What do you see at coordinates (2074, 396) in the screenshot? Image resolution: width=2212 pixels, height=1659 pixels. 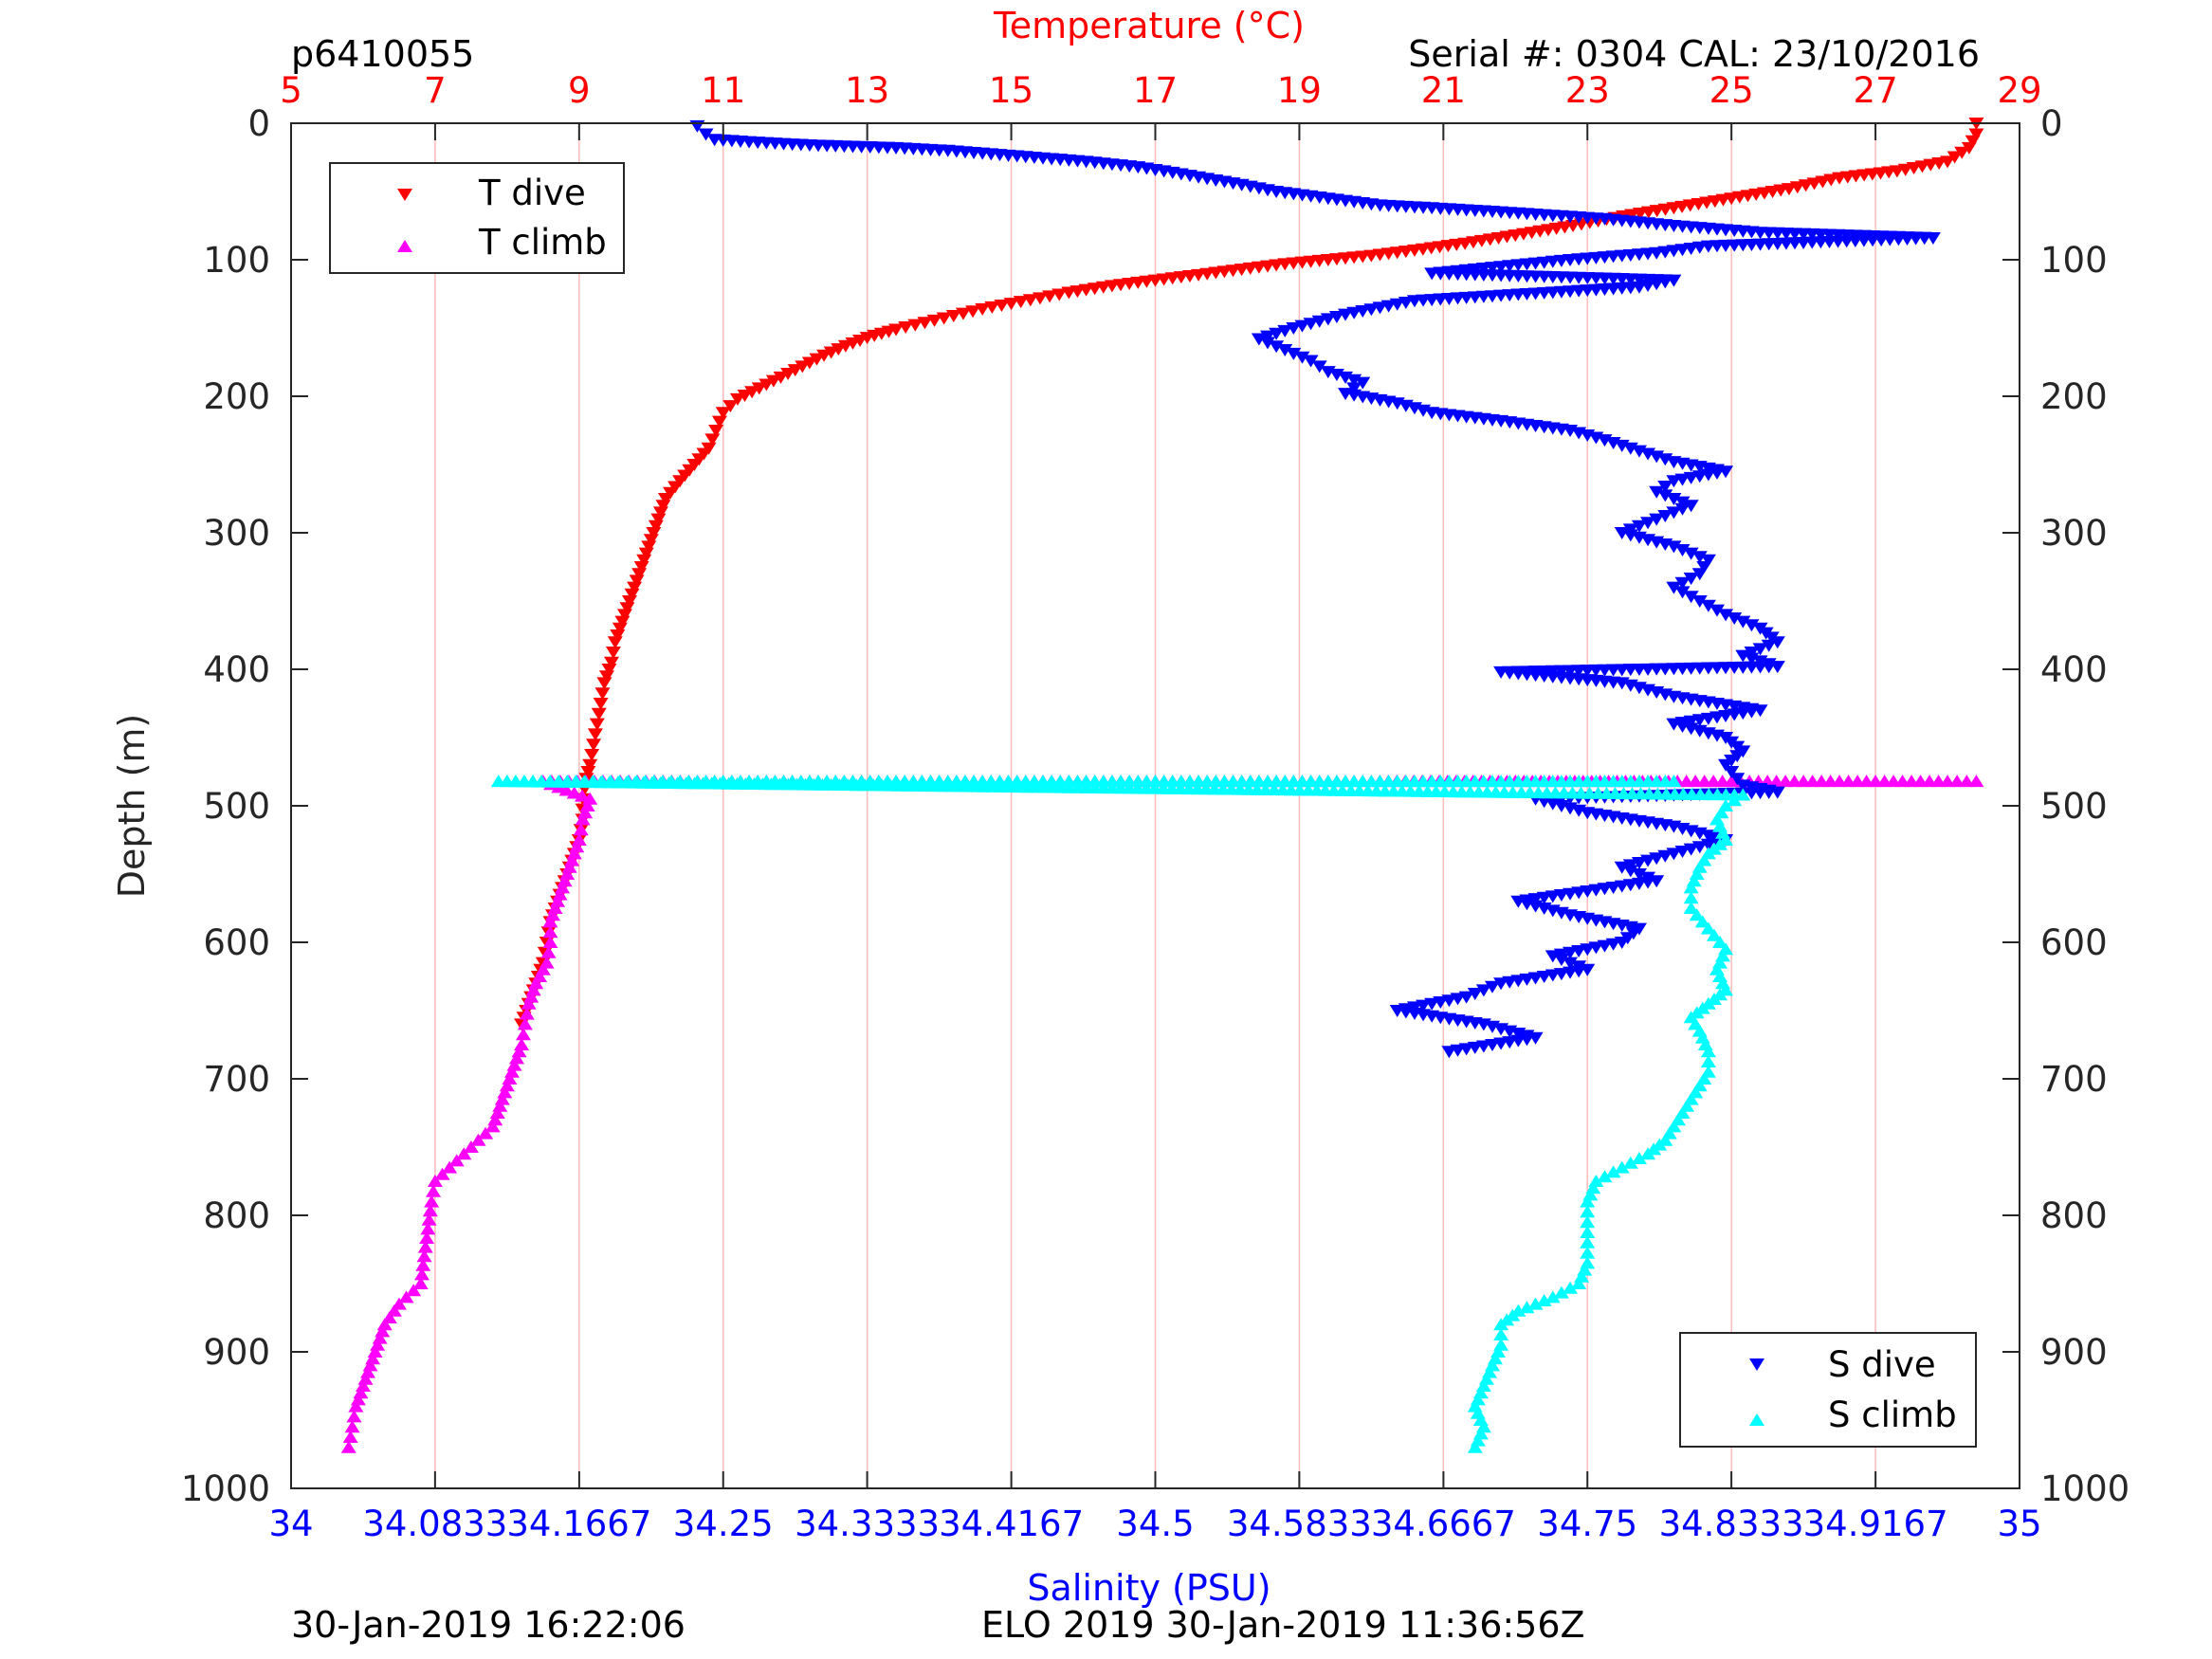 I see `depth-tick-label-right: 200` at bounding box center [2074, 396].